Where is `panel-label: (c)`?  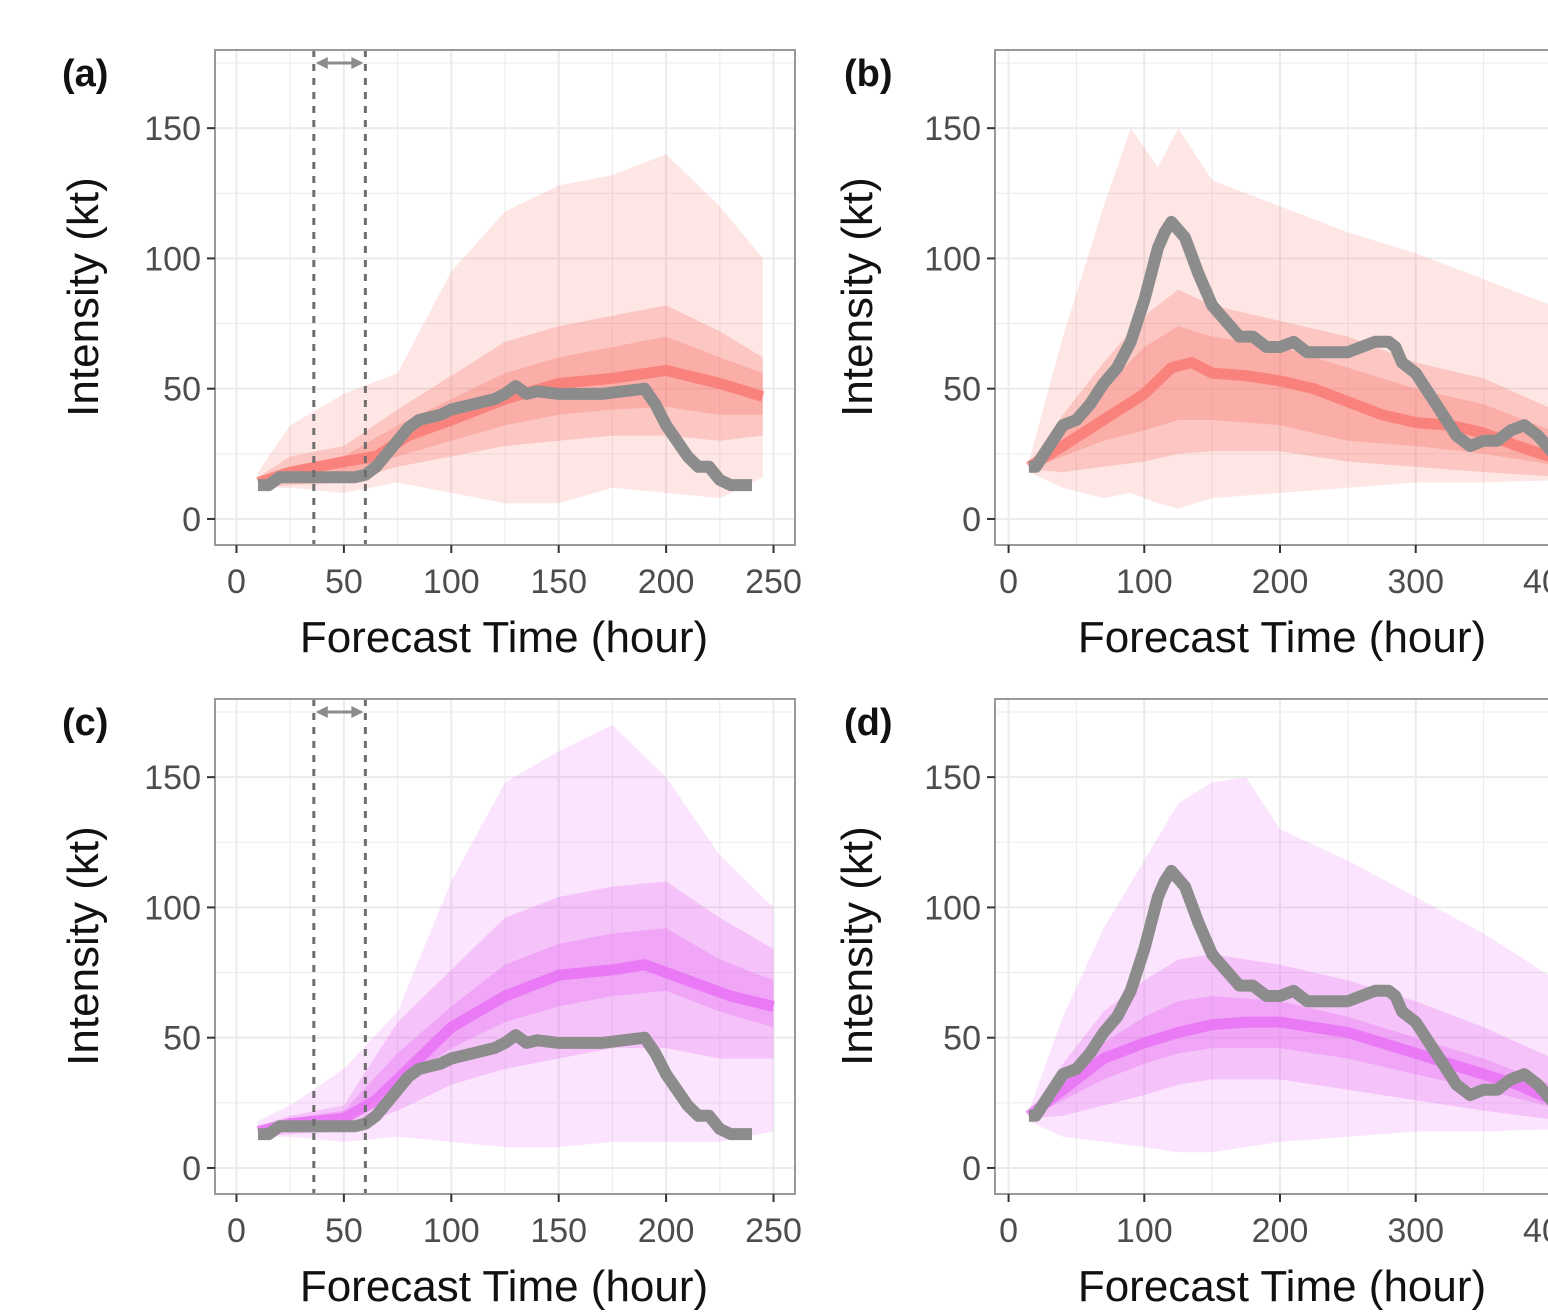
panel-label: (c) is located at coordinates (85, 723).